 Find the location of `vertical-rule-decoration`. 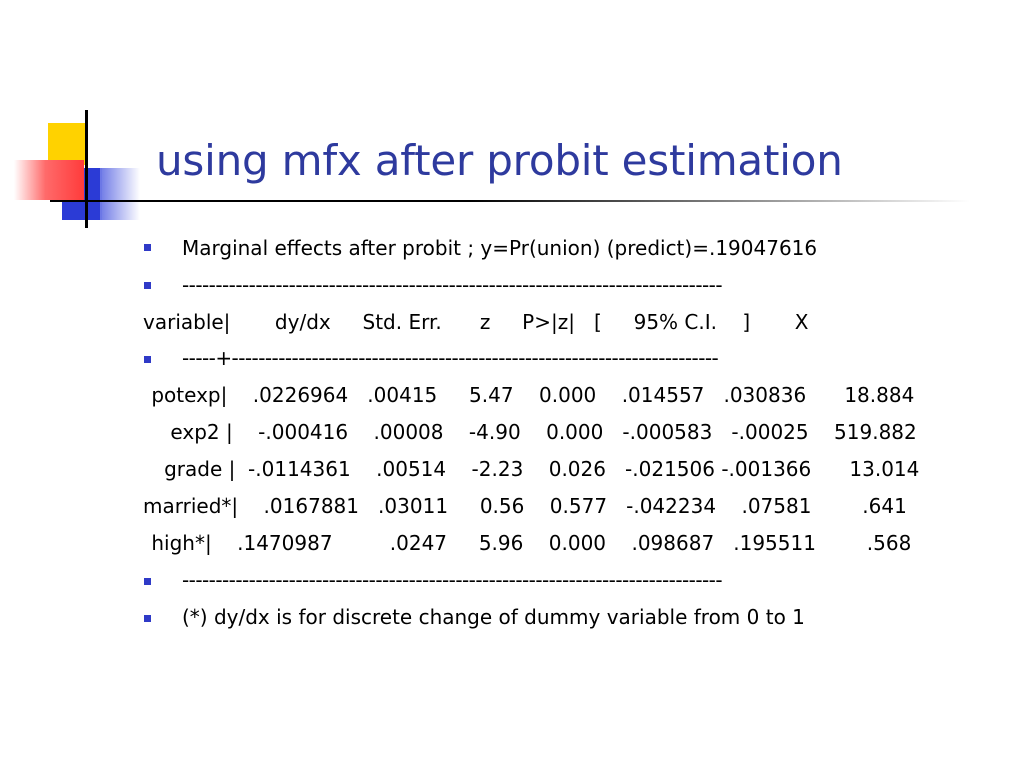

vertical-rule-decoration is located at coordinates (86, 169).